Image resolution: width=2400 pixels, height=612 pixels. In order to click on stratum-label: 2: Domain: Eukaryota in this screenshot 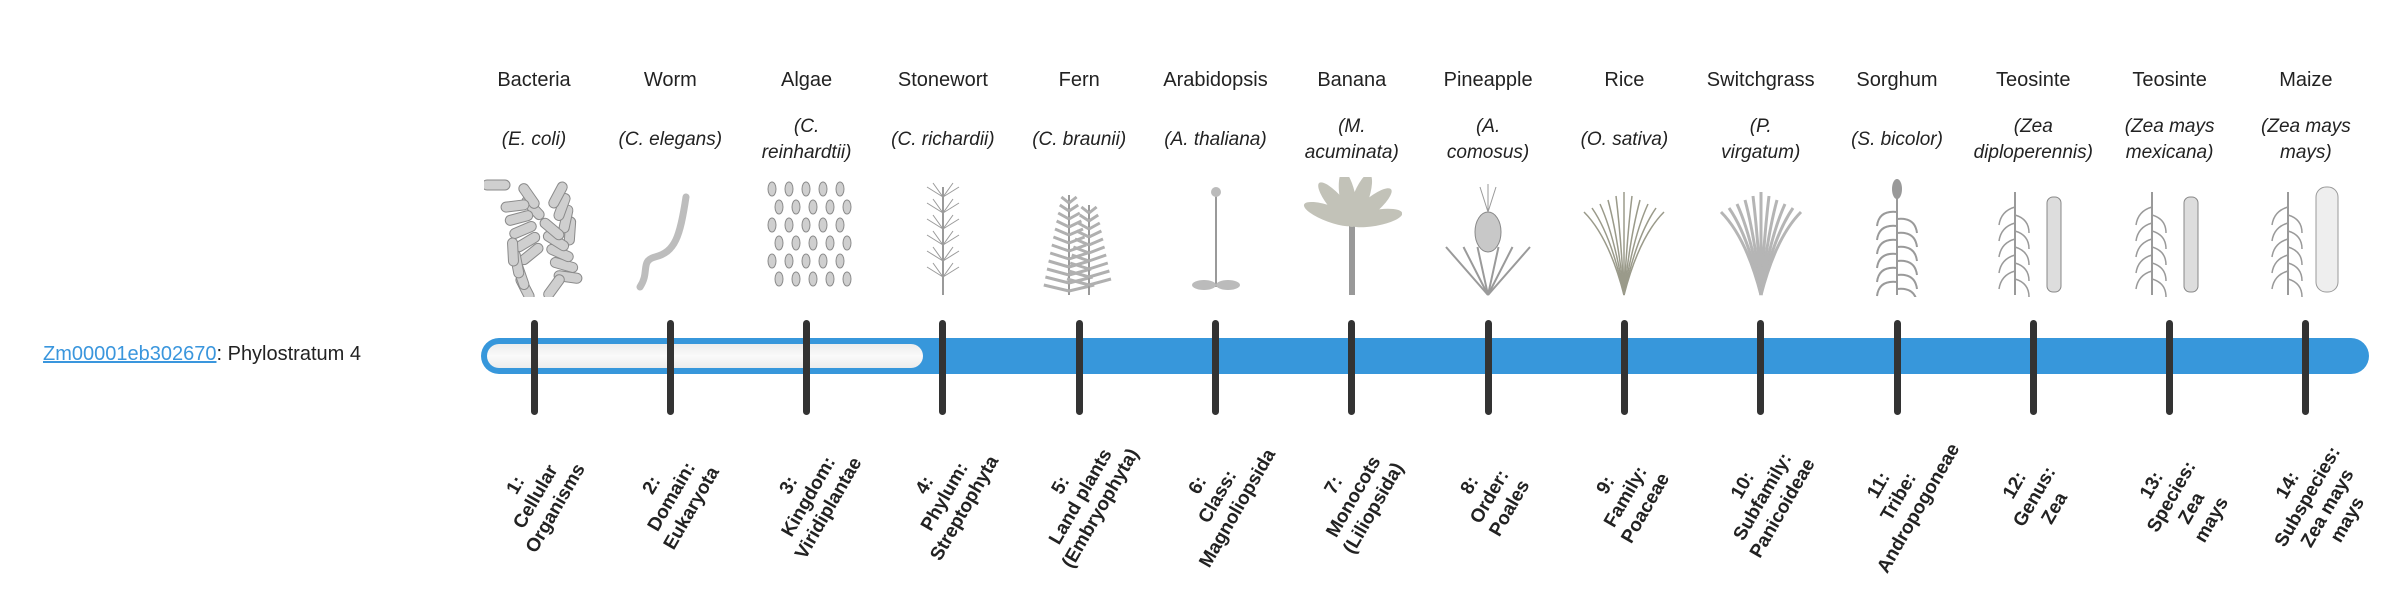, I will do `click(672, 497)`.